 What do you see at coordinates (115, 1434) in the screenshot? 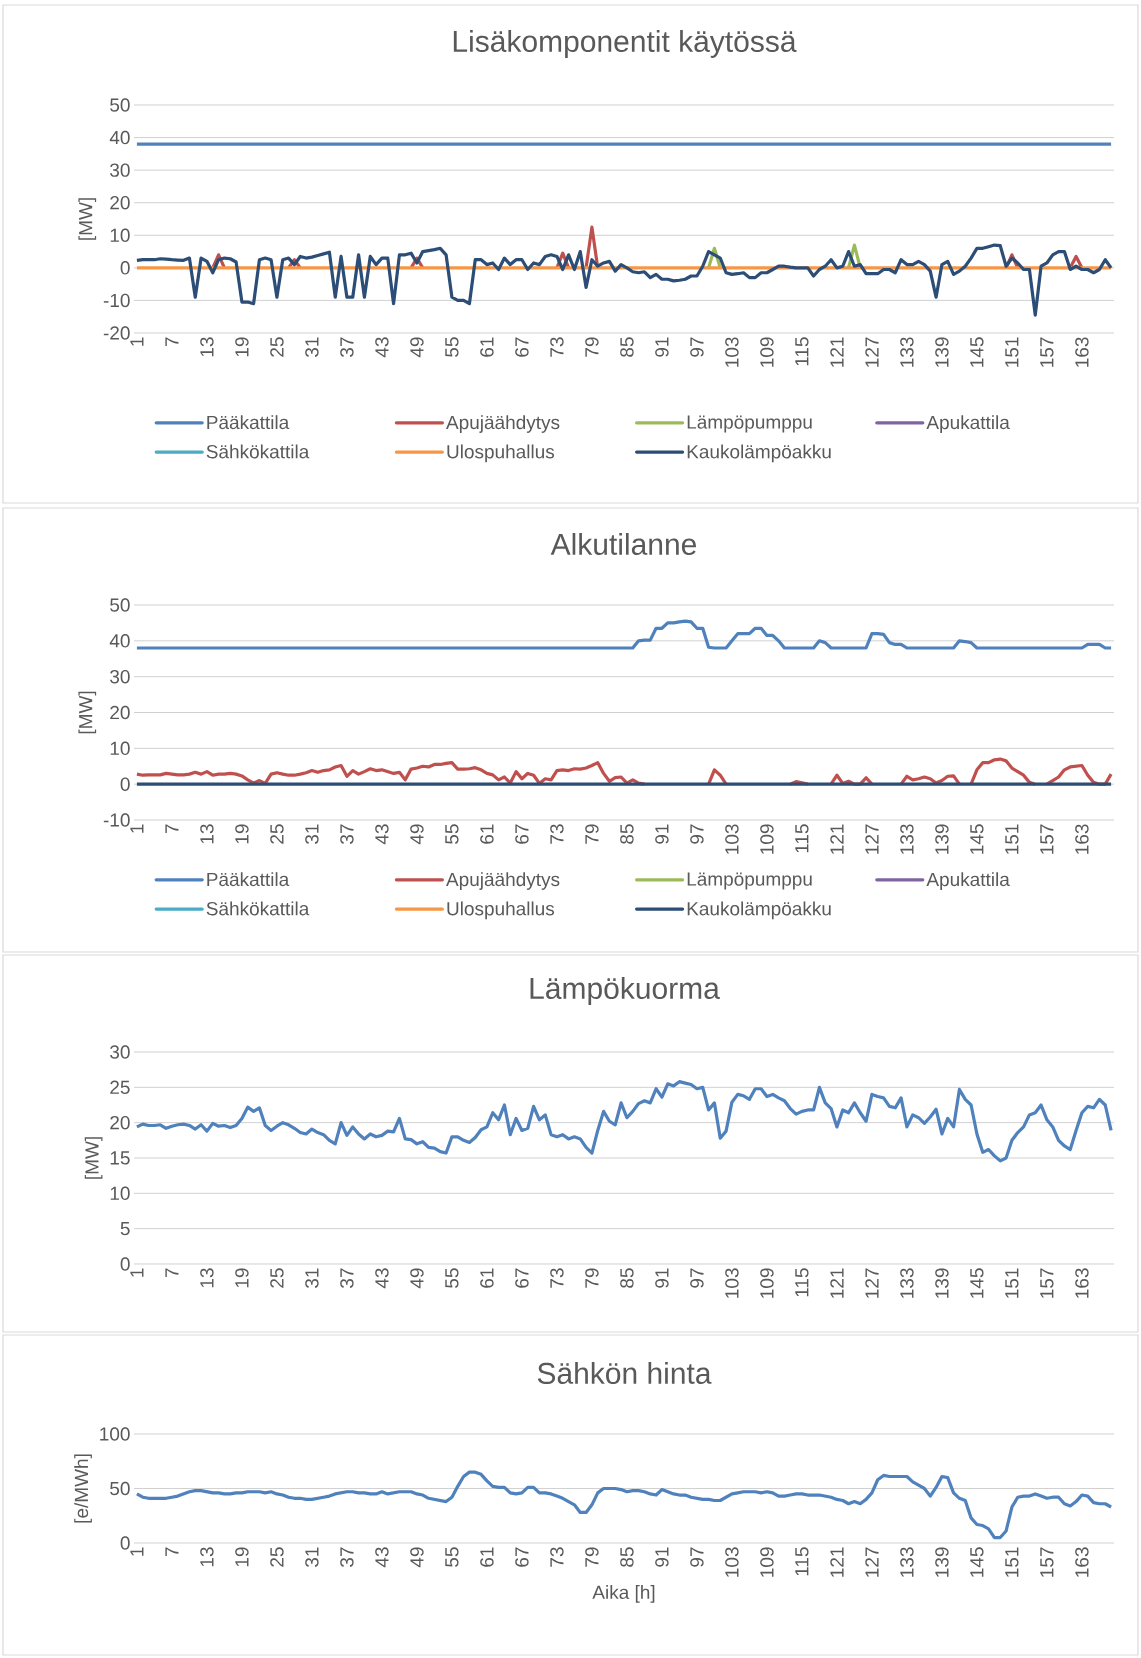
I see `y-tick-label: 100` at bounding box center [115, 1434].